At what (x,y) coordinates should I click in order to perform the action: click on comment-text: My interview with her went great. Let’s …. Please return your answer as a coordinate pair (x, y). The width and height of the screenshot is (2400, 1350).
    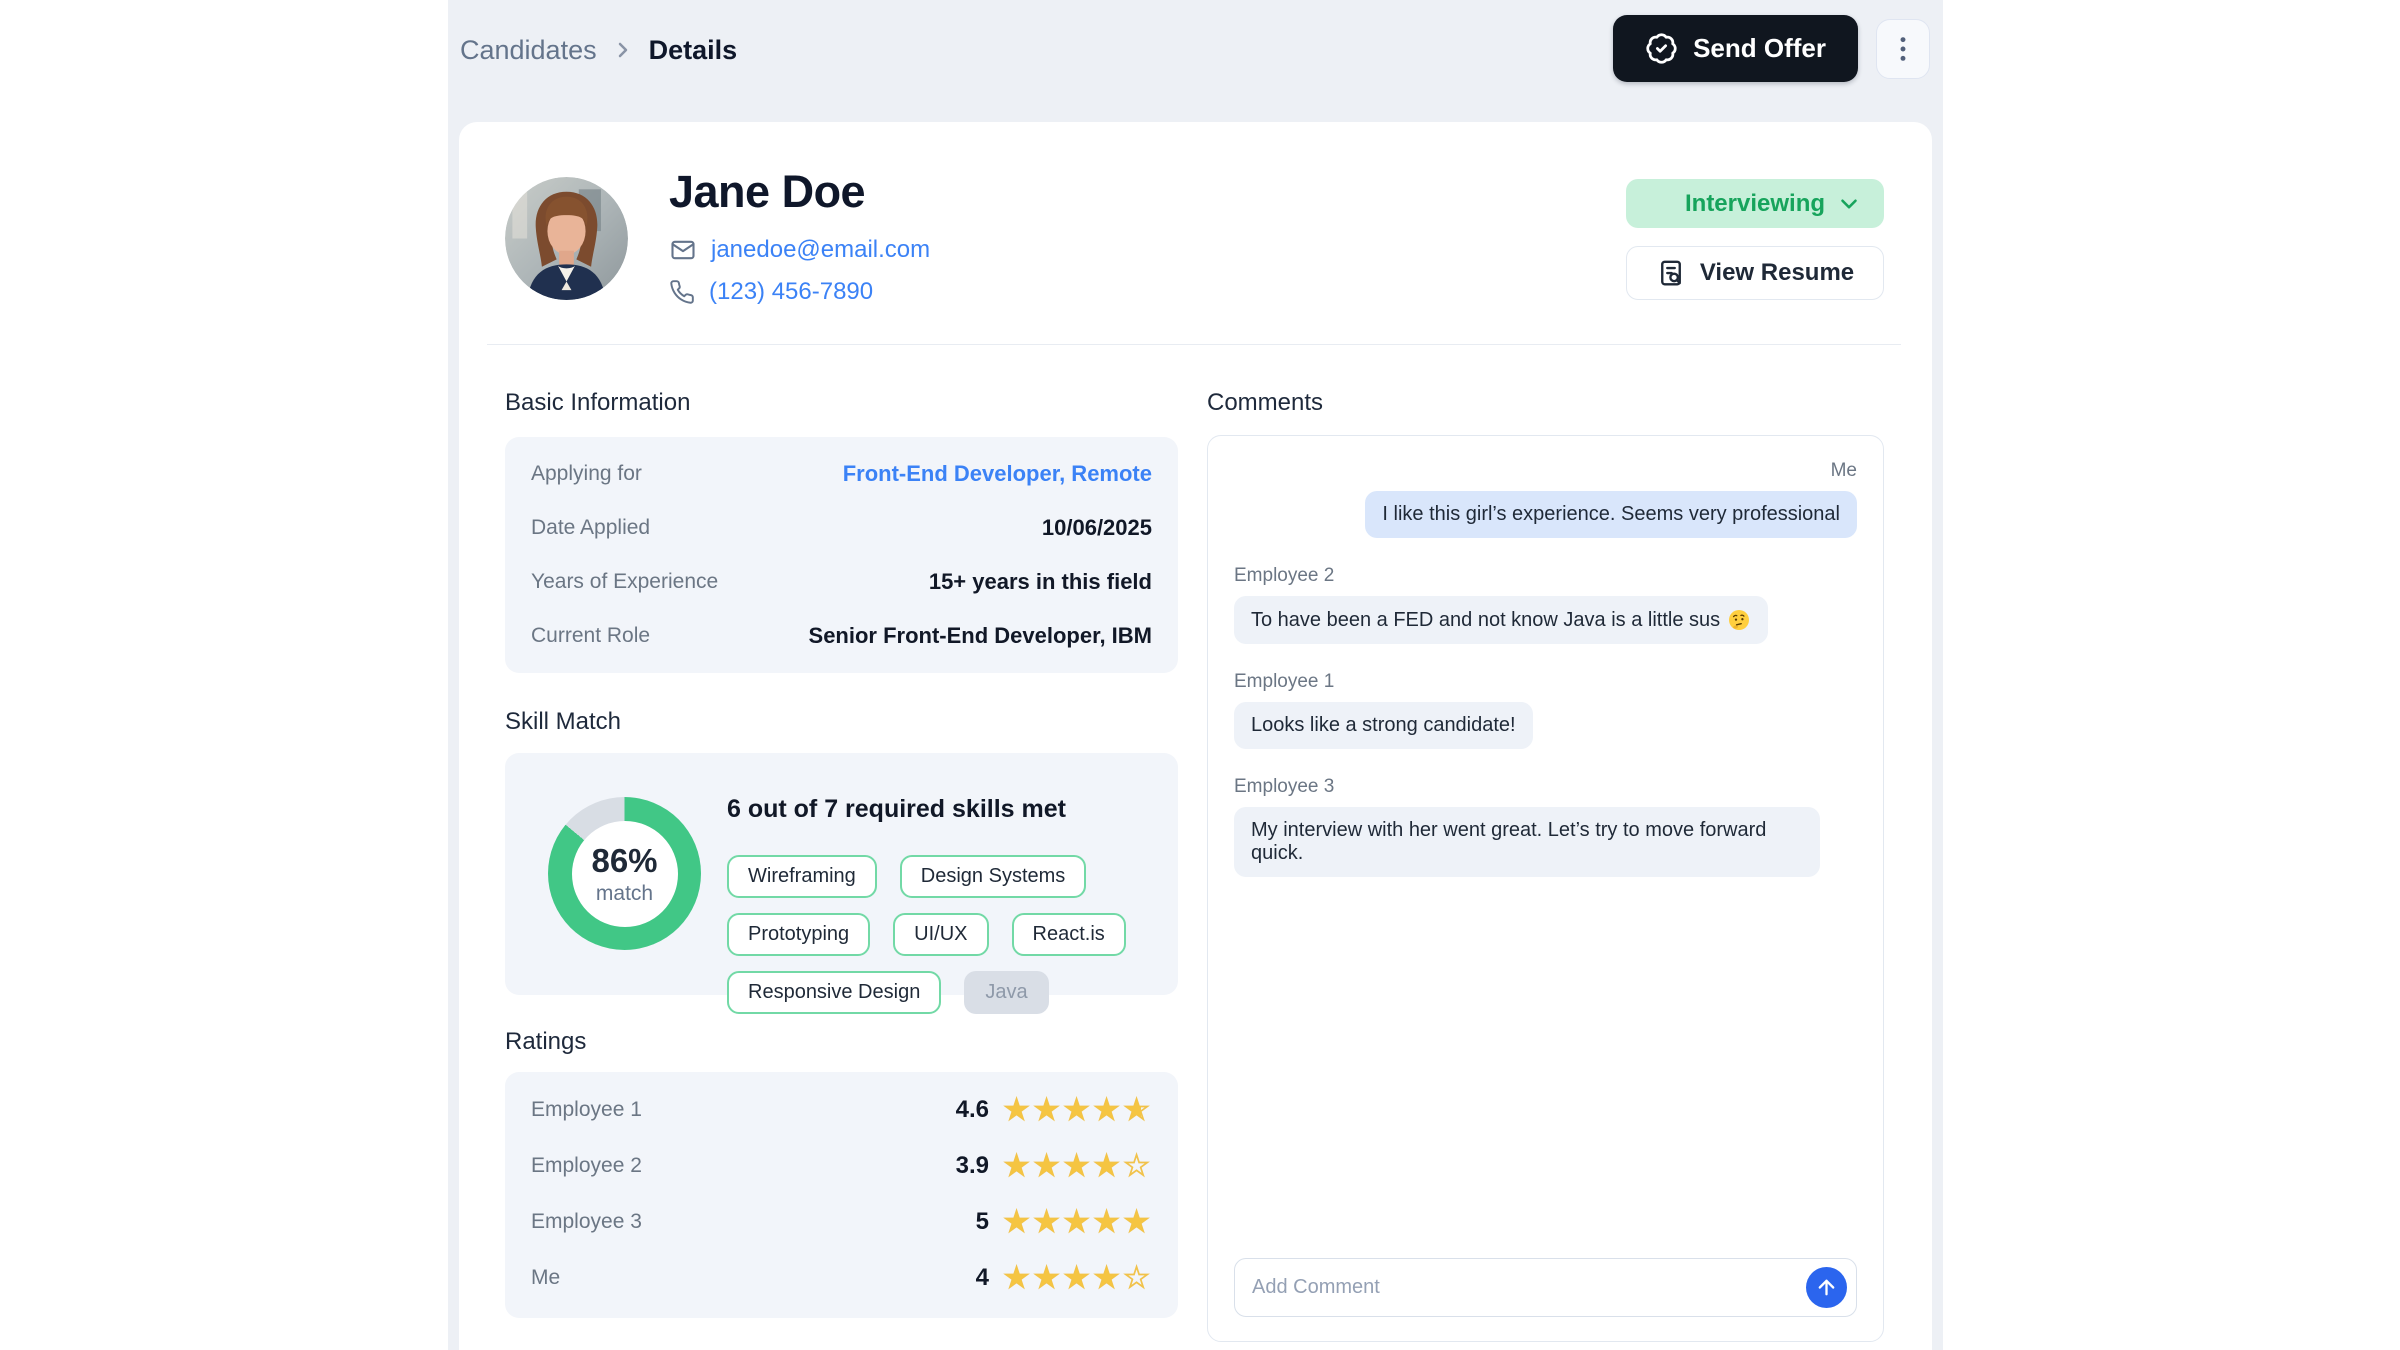
    Looking at the image, I should click on (1509, 841).